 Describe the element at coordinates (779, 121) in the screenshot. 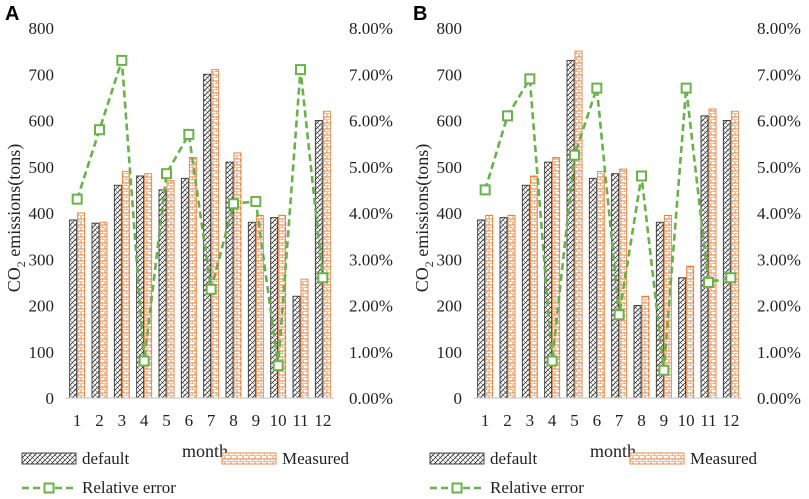

I see `y2-tick-label: 6.00%` at that location.